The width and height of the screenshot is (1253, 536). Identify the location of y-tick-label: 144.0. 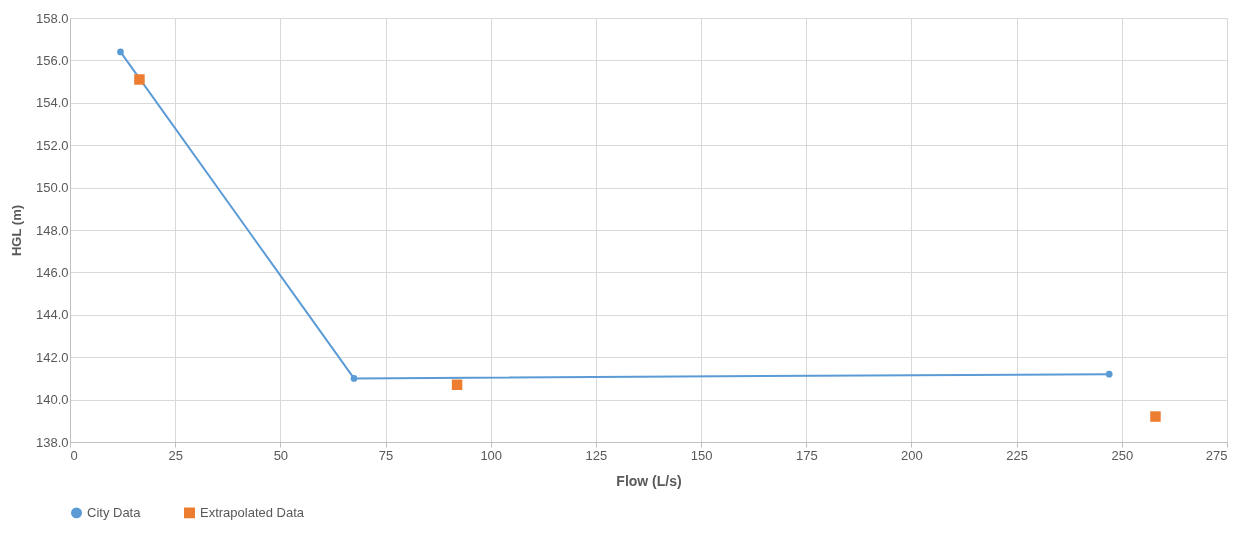
(52, 315).